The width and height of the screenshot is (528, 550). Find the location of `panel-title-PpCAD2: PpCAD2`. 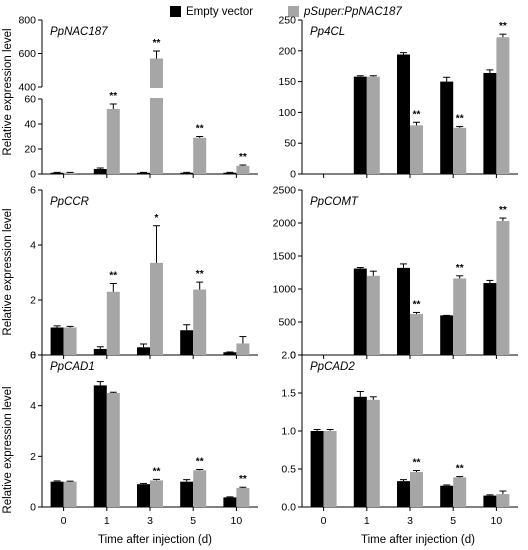

panel-title-PpCAD2: PpCAD2 is located at coordinates (332, 367).